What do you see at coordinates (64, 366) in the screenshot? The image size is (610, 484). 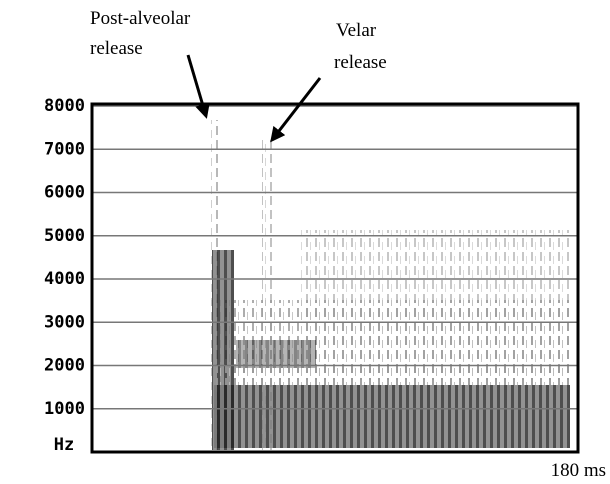 I see `y-tick-label: 2000` at bounding box center [64, 366].